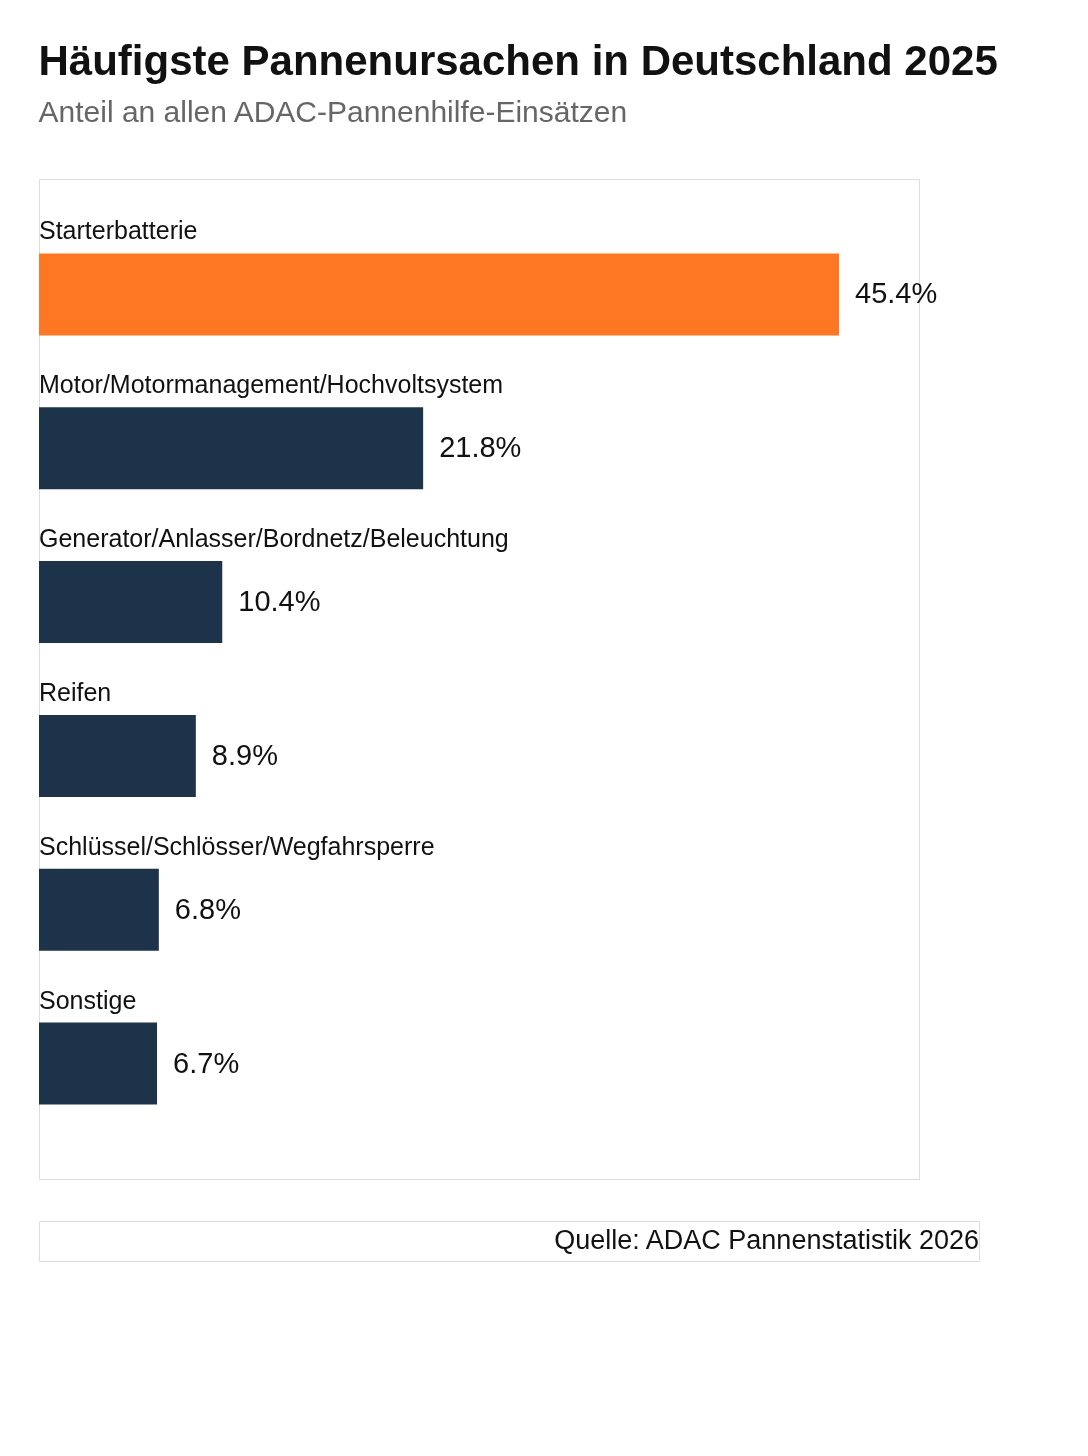  Describe the element at coordinates (75, 691) in the screenshot. I see `y-tick-label: Reifen` at that location.